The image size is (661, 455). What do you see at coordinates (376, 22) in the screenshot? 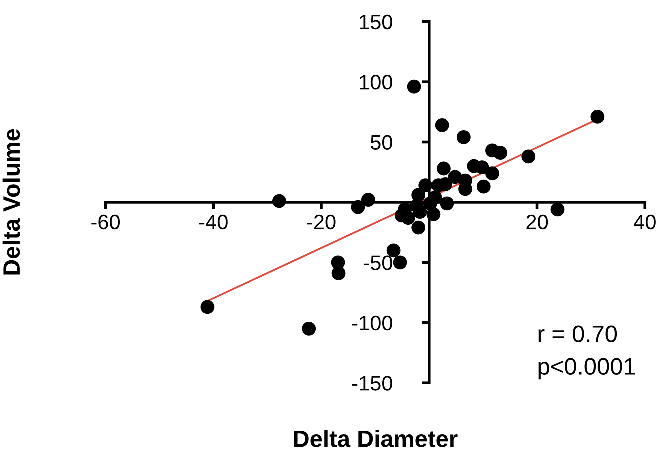
I see `y-tick-label: 150` at bounding box center [376, 22].